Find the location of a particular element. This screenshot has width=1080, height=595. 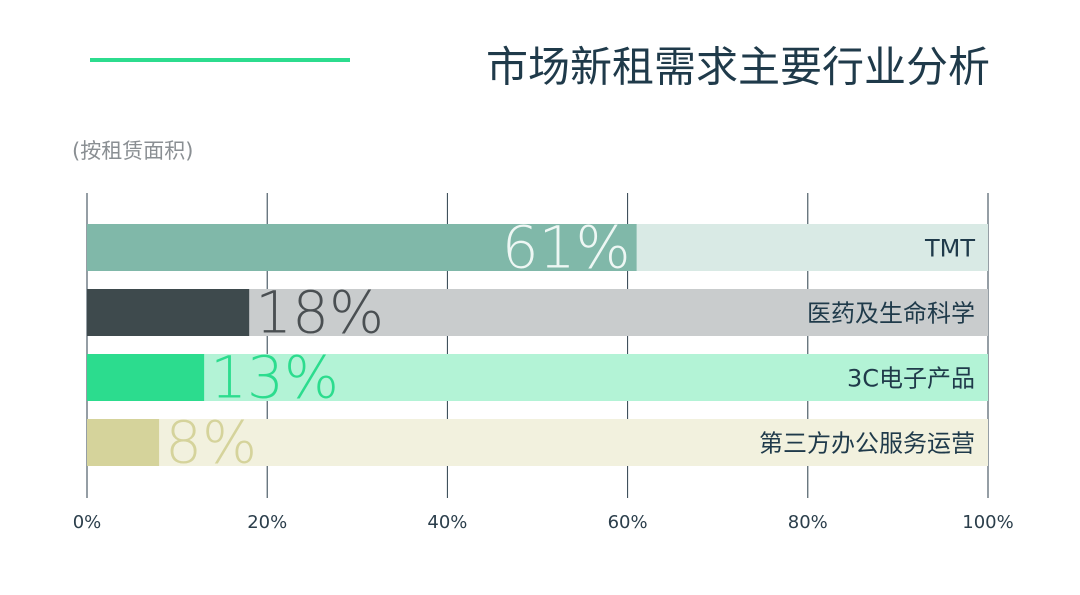

value-label: 61% is located at coordinates (566, 248).